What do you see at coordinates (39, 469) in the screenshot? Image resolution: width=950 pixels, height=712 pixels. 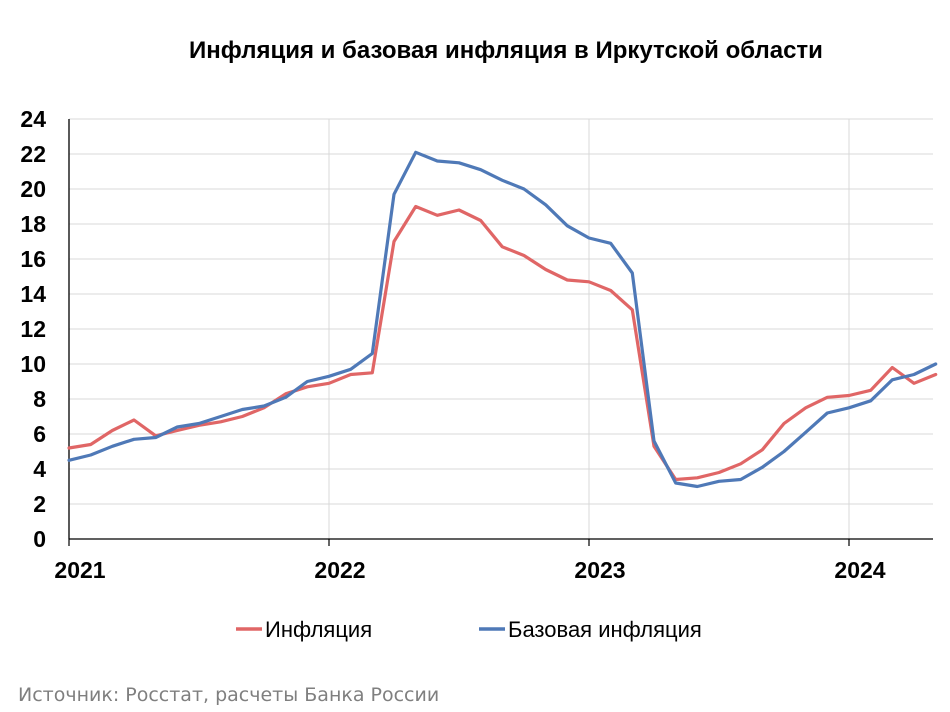 I see `y-tick-label: 4` at bounding box center [39, 469].